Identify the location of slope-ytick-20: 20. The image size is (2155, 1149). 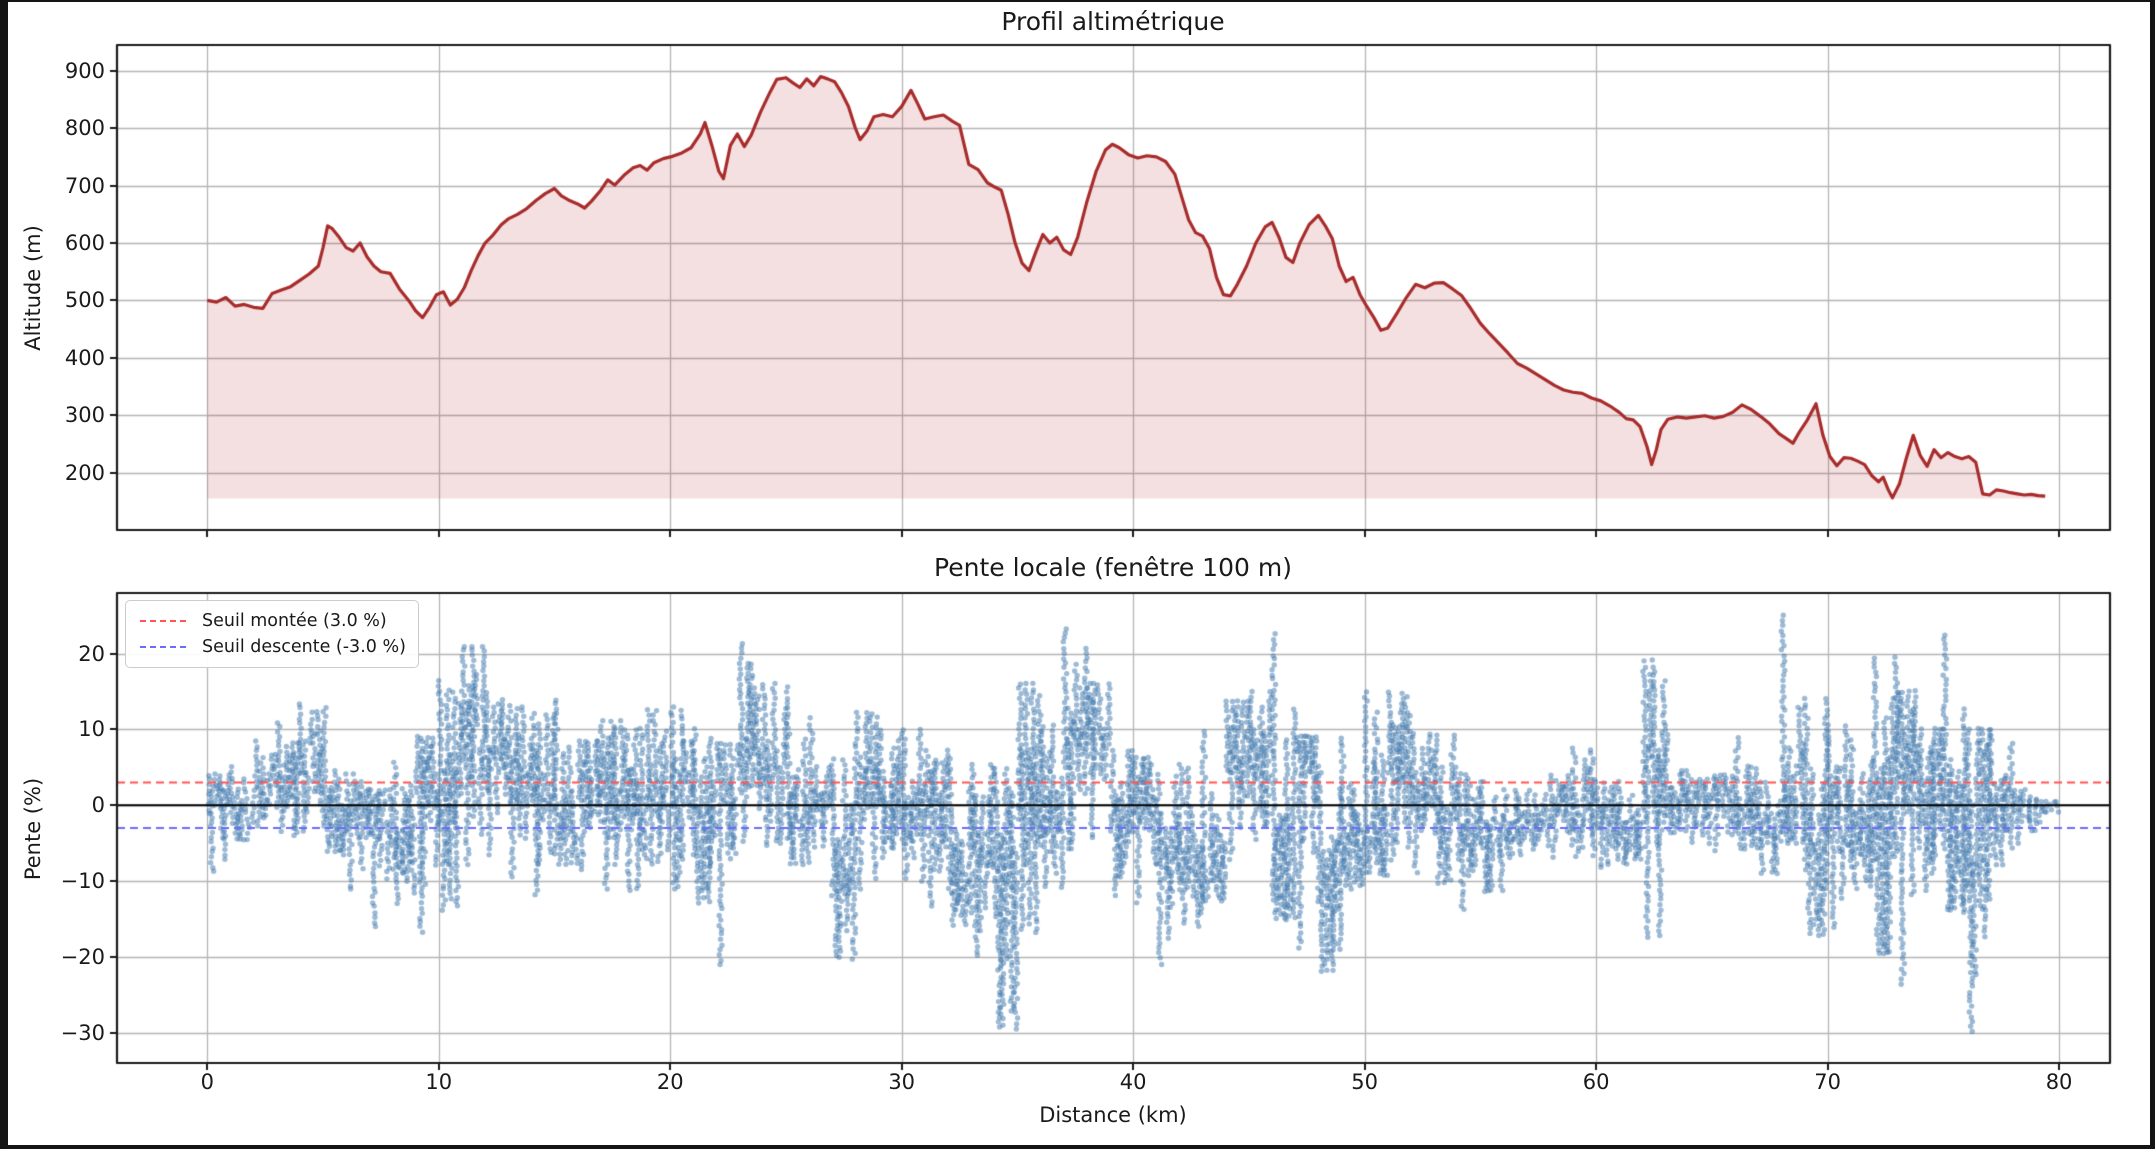
(91, 653).